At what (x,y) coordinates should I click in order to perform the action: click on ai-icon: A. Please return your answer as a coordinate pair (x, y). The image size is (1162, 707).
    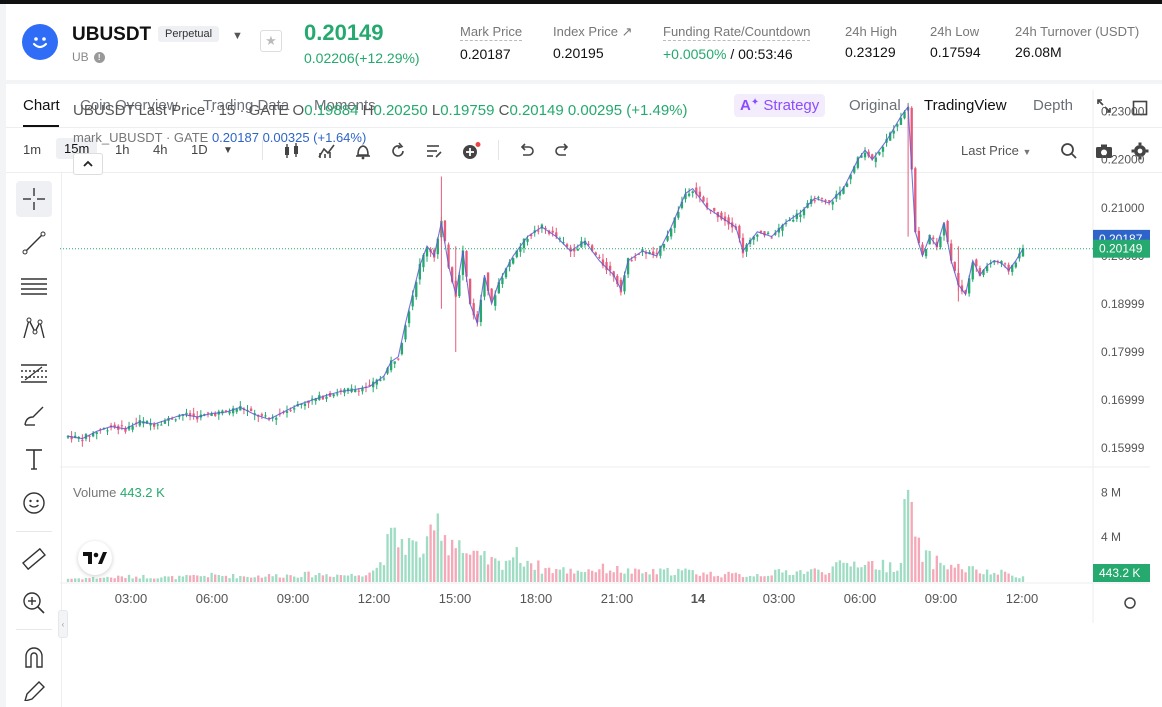
    Looking at the image, I should click on (745, 105).